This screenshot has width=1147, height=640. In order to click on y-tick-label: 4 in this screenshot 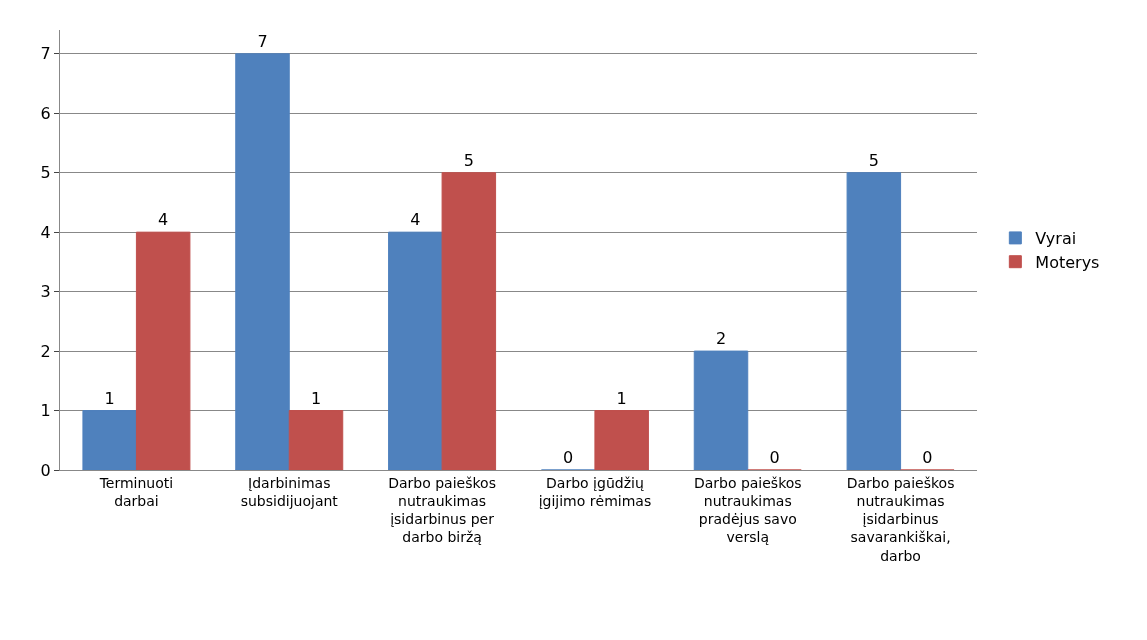, I will do `click(45, 232)`.